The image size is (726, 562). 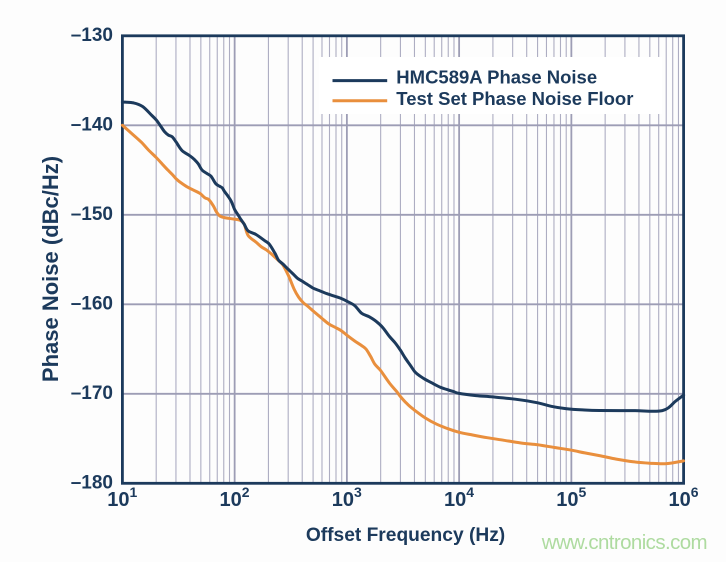 What do you see at coordinates (496, 77) in the screenshot?
I see `svg-text: HMC589A Phase Noise` at bounding box center [496, 77].